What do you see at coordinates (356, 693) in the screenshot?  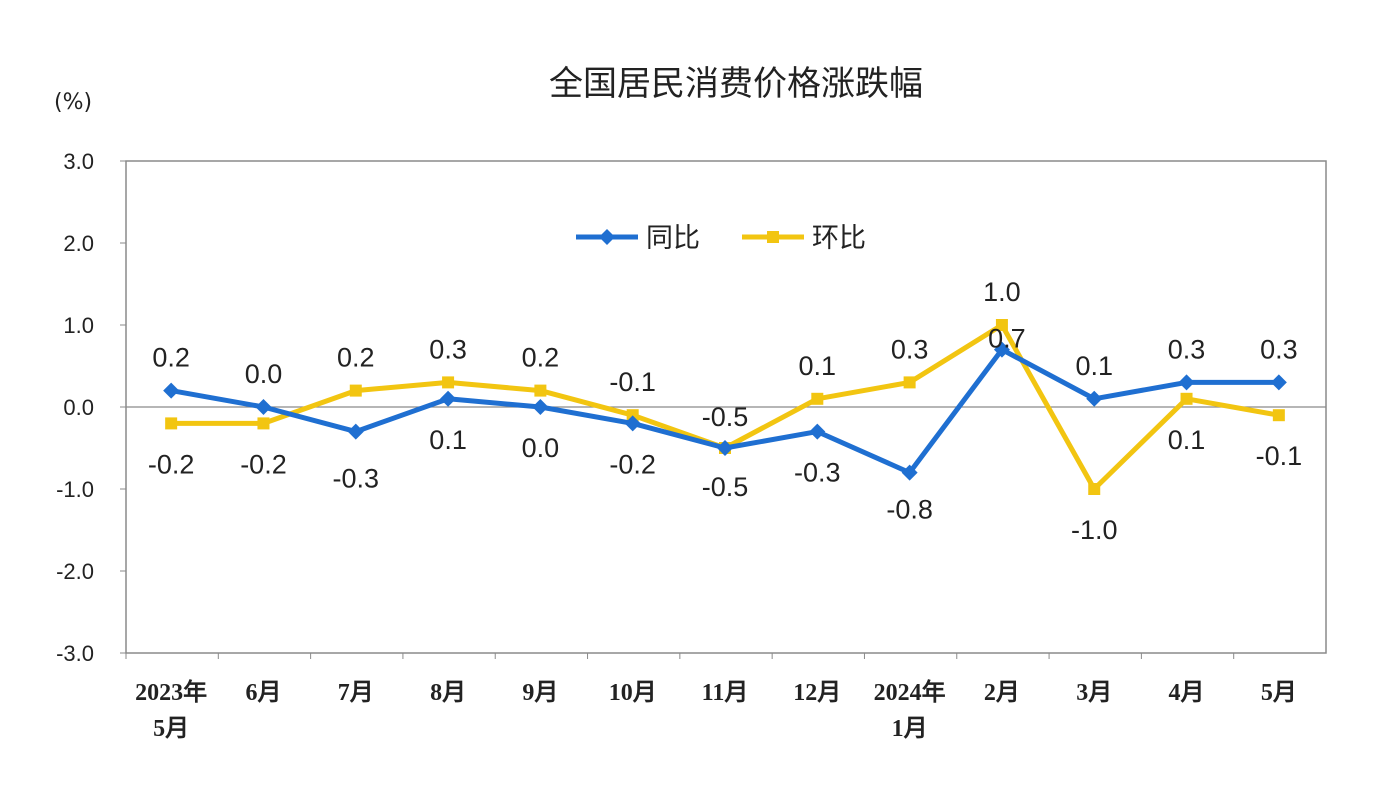 I see `x-tick-label: 7月` at bounding box center [356, 693].